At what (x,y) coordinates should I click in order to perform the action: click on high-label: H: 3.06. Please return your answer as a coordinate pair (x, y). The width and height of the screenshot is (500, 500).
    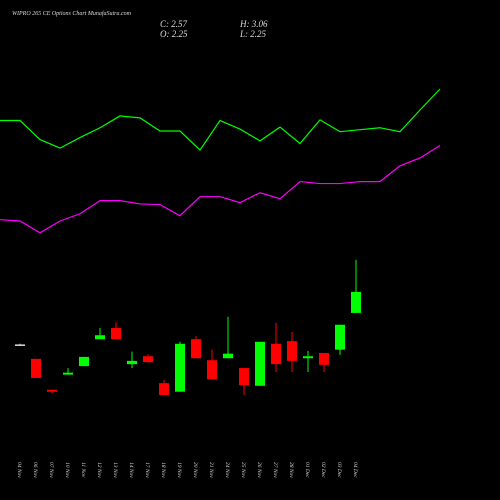
    Looking at the image, I should click on (253, 24).